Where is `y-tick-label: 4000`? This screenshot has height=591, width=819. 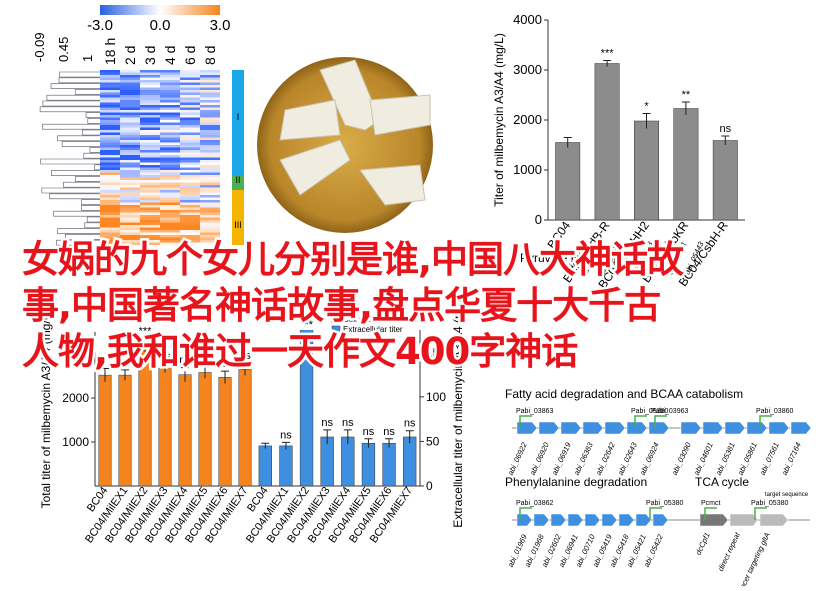 y-tick-label: 4000 is located at coordinates (527, 19).